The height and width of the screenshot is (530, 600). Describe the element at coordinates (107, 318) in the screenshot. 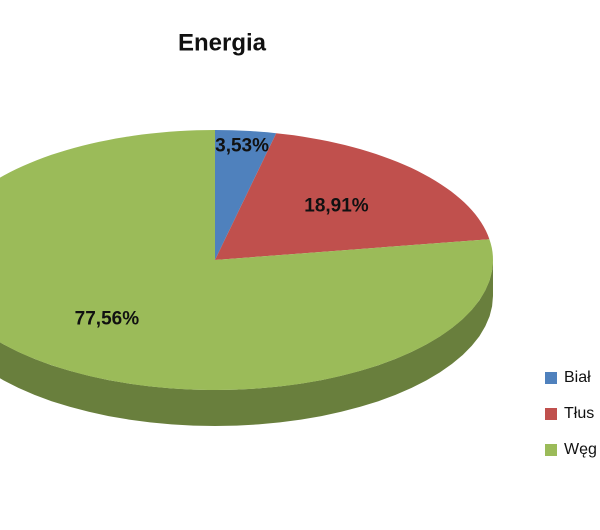

I see `data-label: 77,56%` at that location.